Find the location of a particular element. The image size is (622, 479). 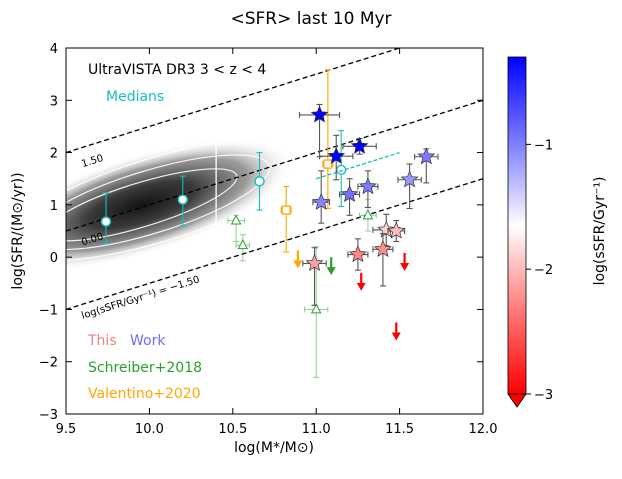

x-axis-label: log(M*/M⊙) is located at coordinates (274, 448).